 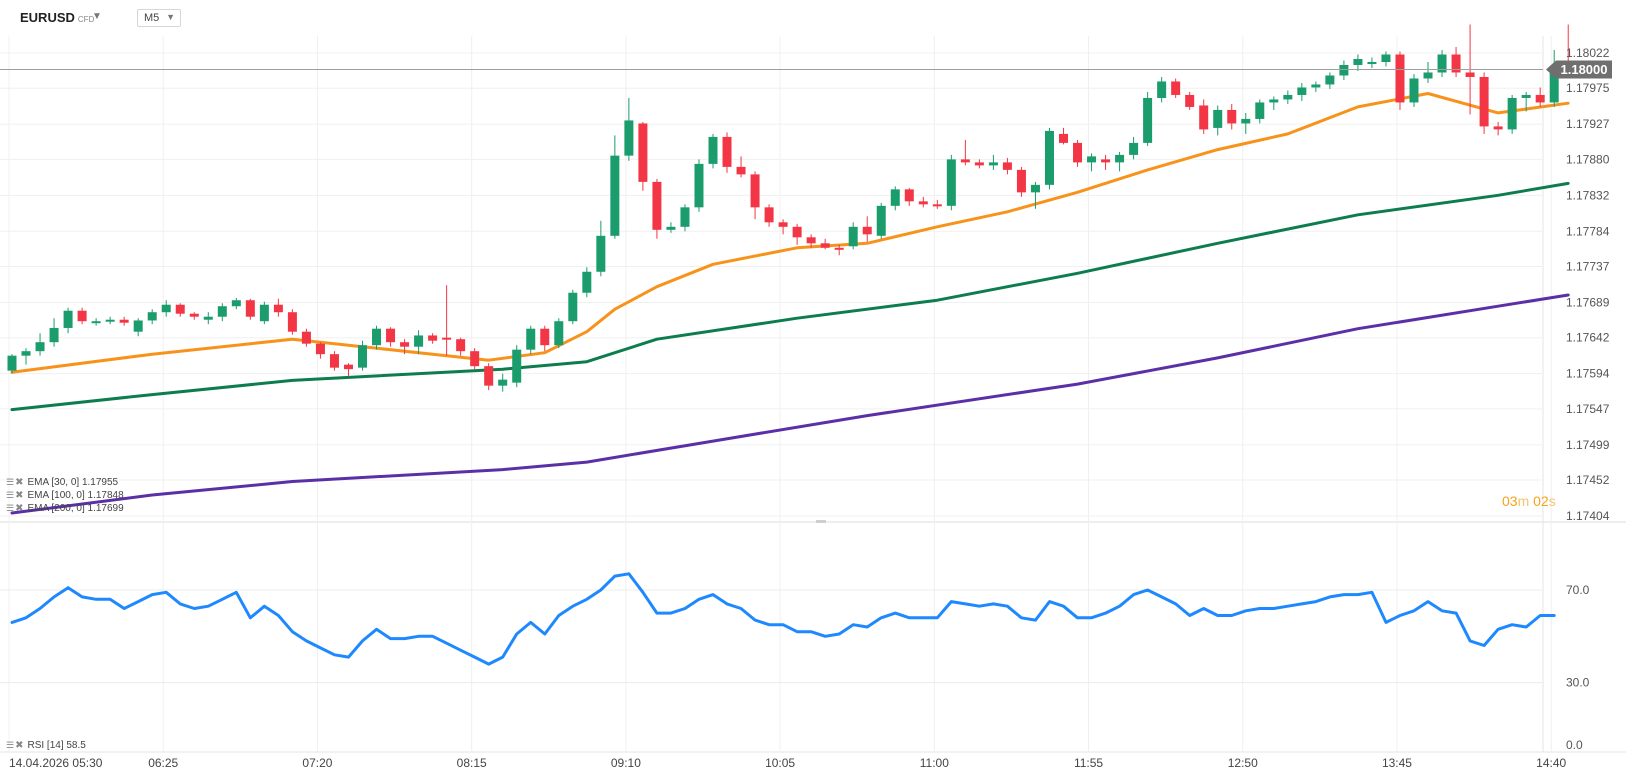 What do you see at coordinates (97, 16) in the screenshot?
I see `chevron-down-icon: ▼` at bounding box center [97, 16].